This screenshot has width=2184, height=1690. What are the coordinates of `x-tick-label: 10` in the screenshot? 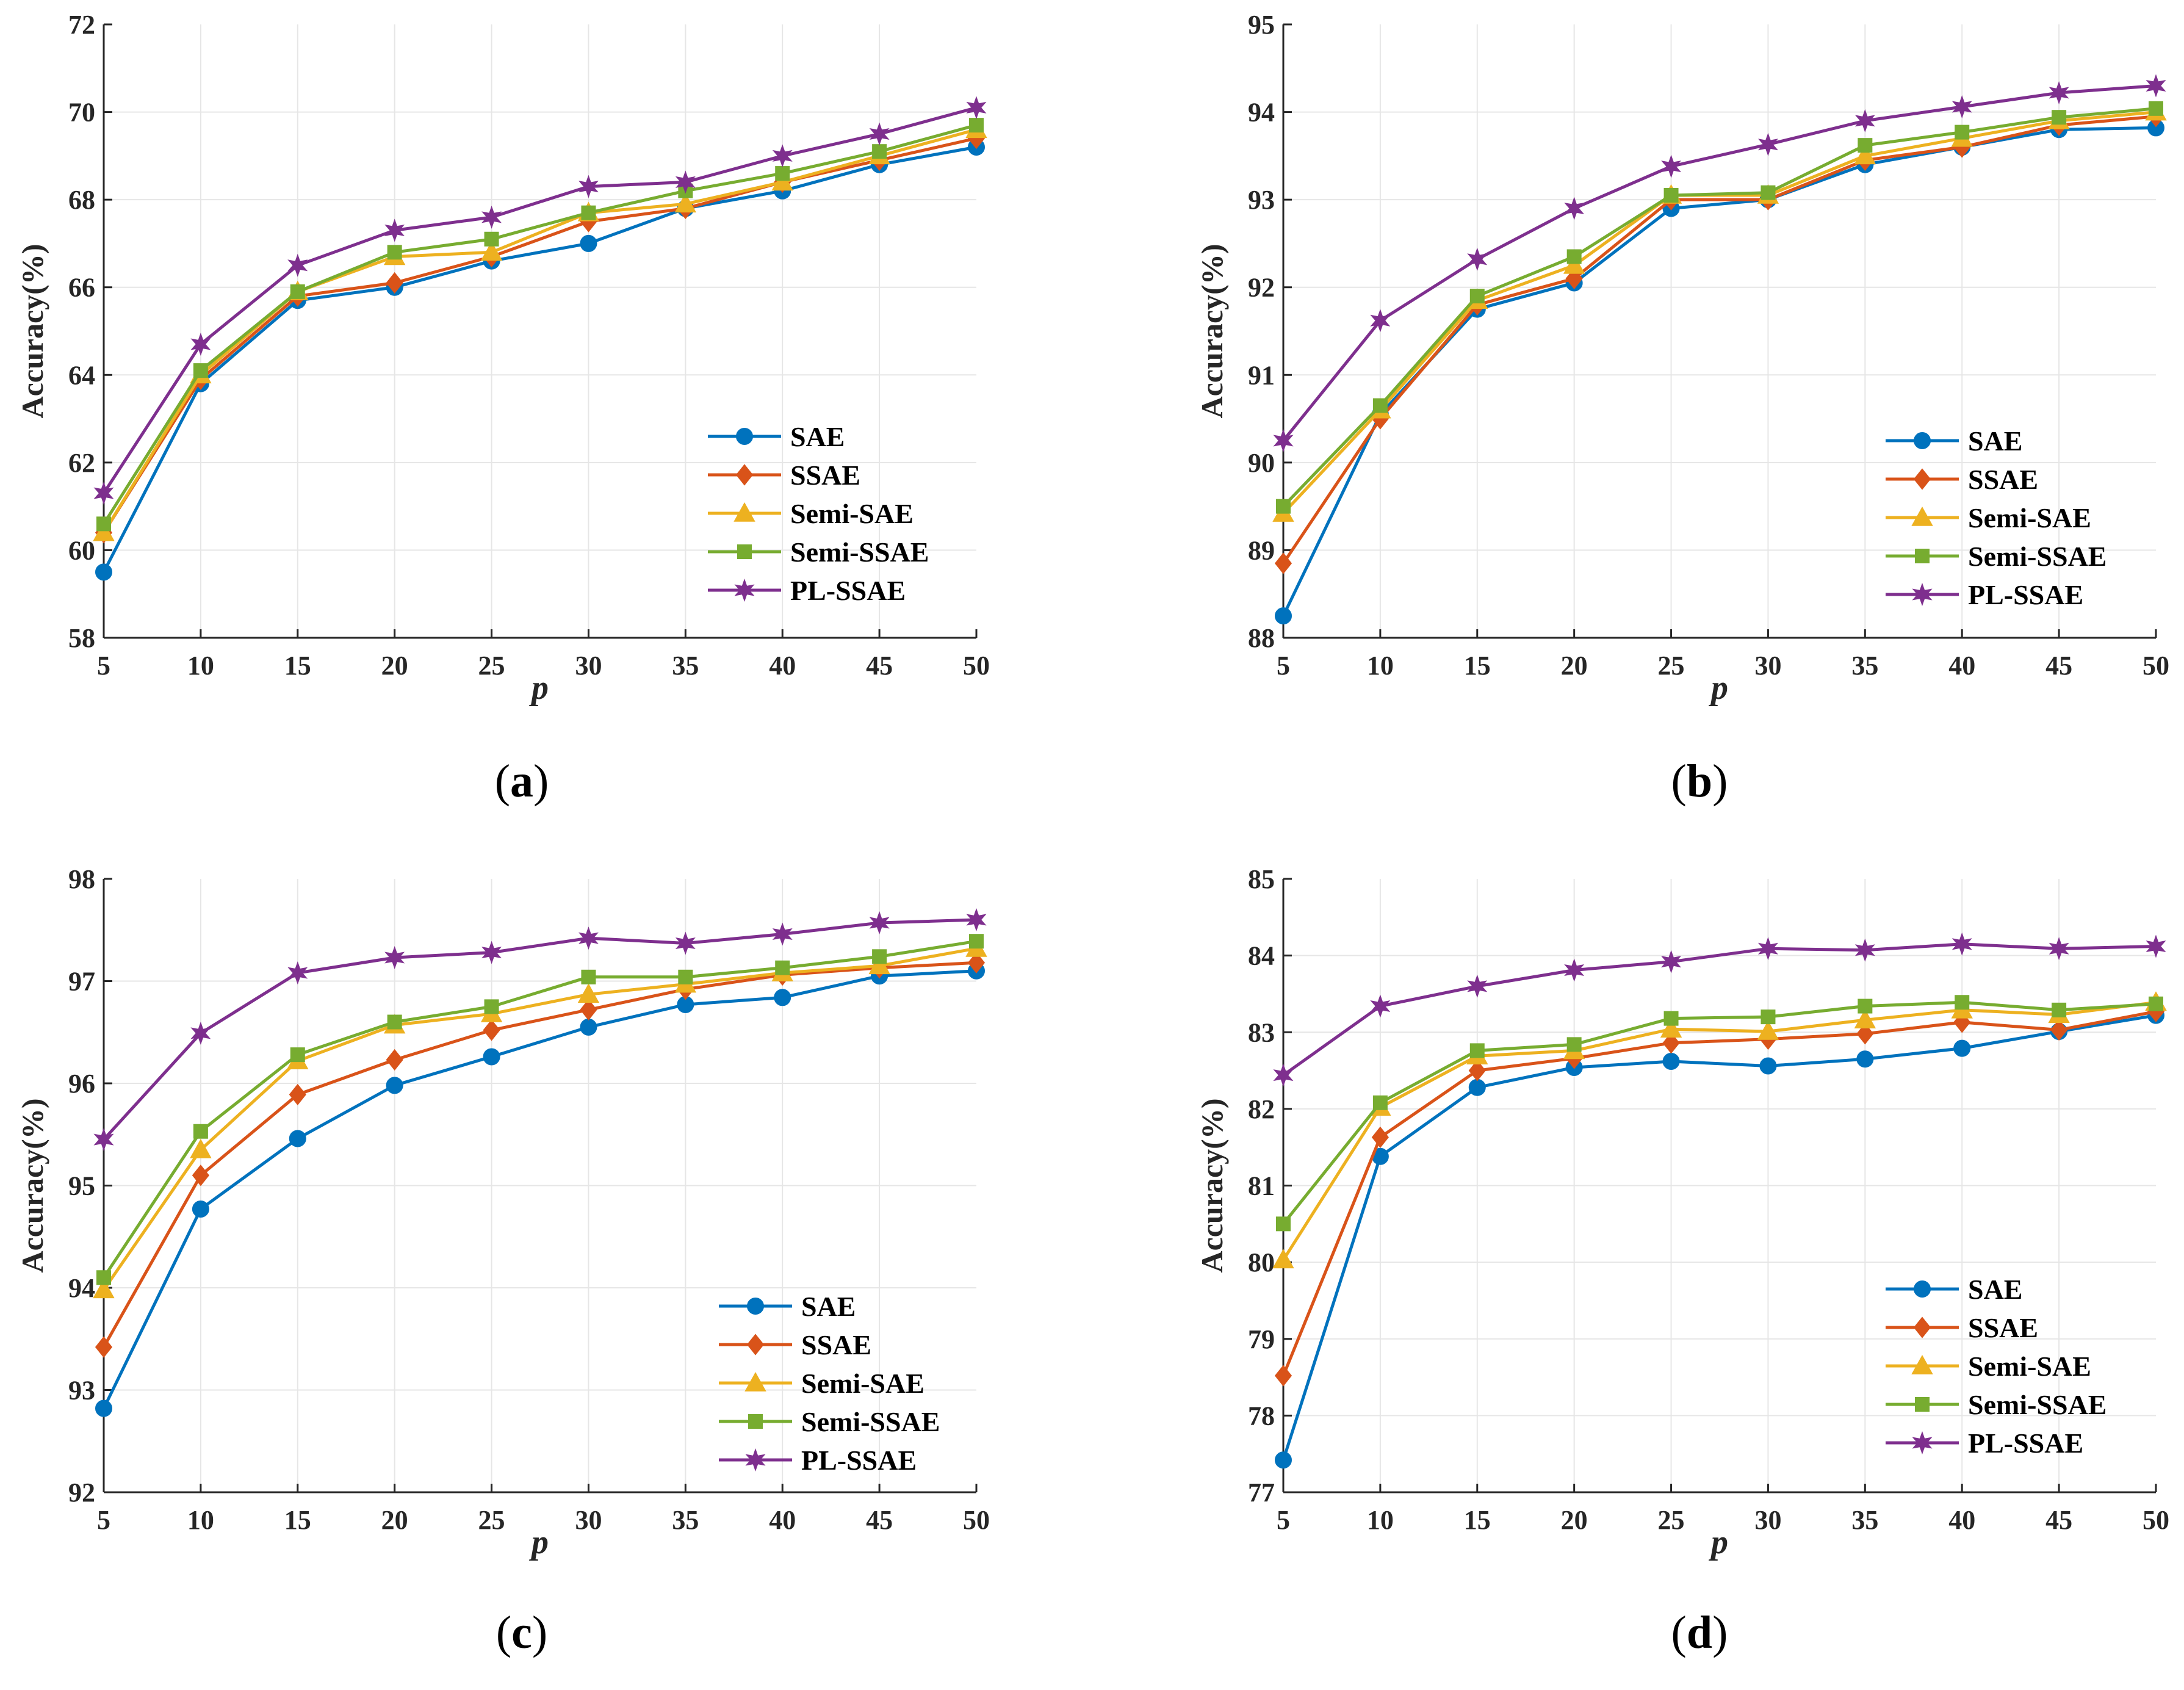 It's located at (200, 666).